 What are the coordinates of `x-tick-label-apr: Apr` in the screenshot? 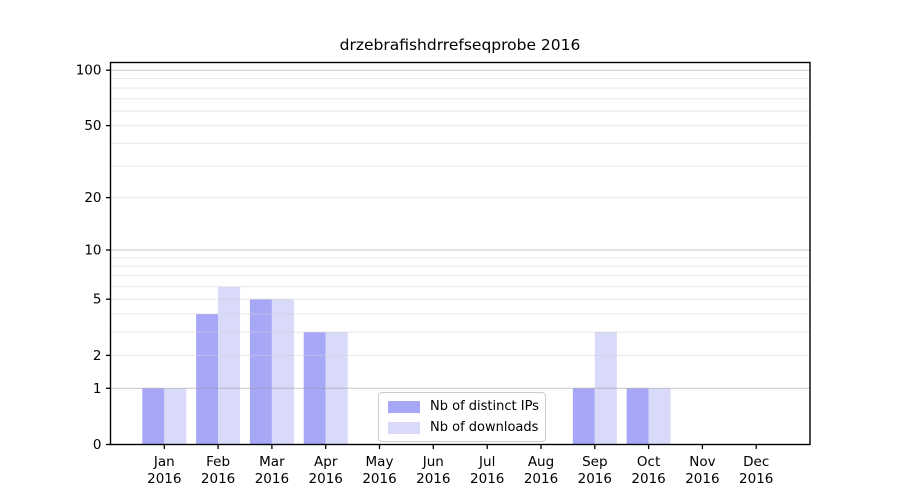 It's located at (326, 462).